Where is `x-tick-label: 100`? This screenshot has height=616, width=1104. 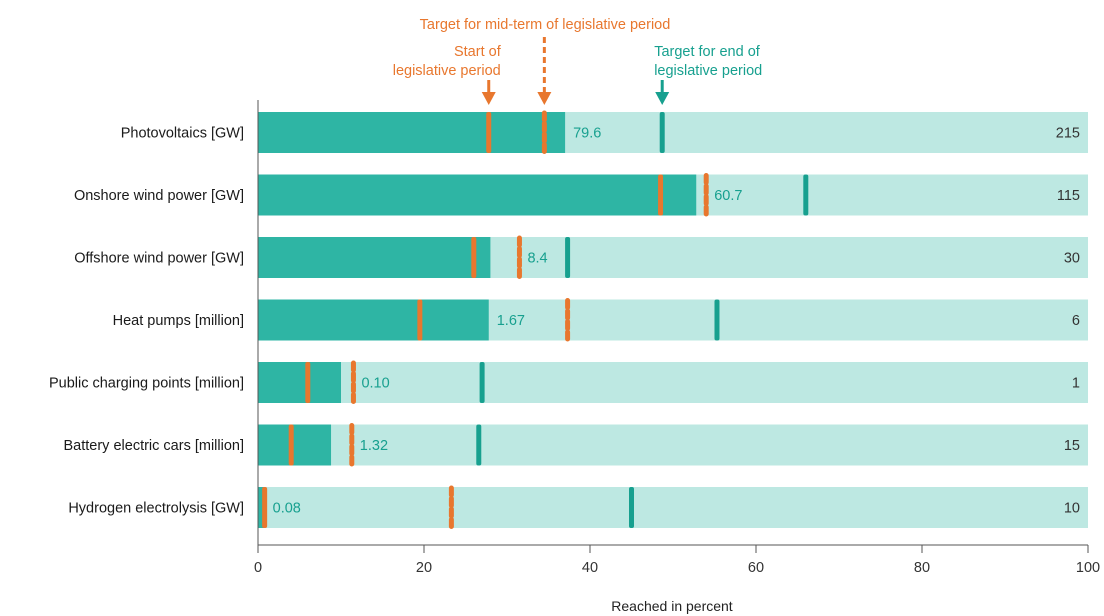
x-tick-label: 100 is located at coordinates (1088, 568).